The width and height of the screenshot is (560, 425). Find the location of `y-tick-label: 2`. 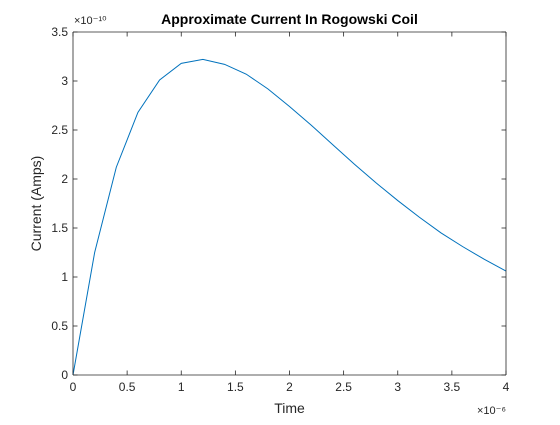

y-tick-label: 2 is located at coordinates (64, 179).